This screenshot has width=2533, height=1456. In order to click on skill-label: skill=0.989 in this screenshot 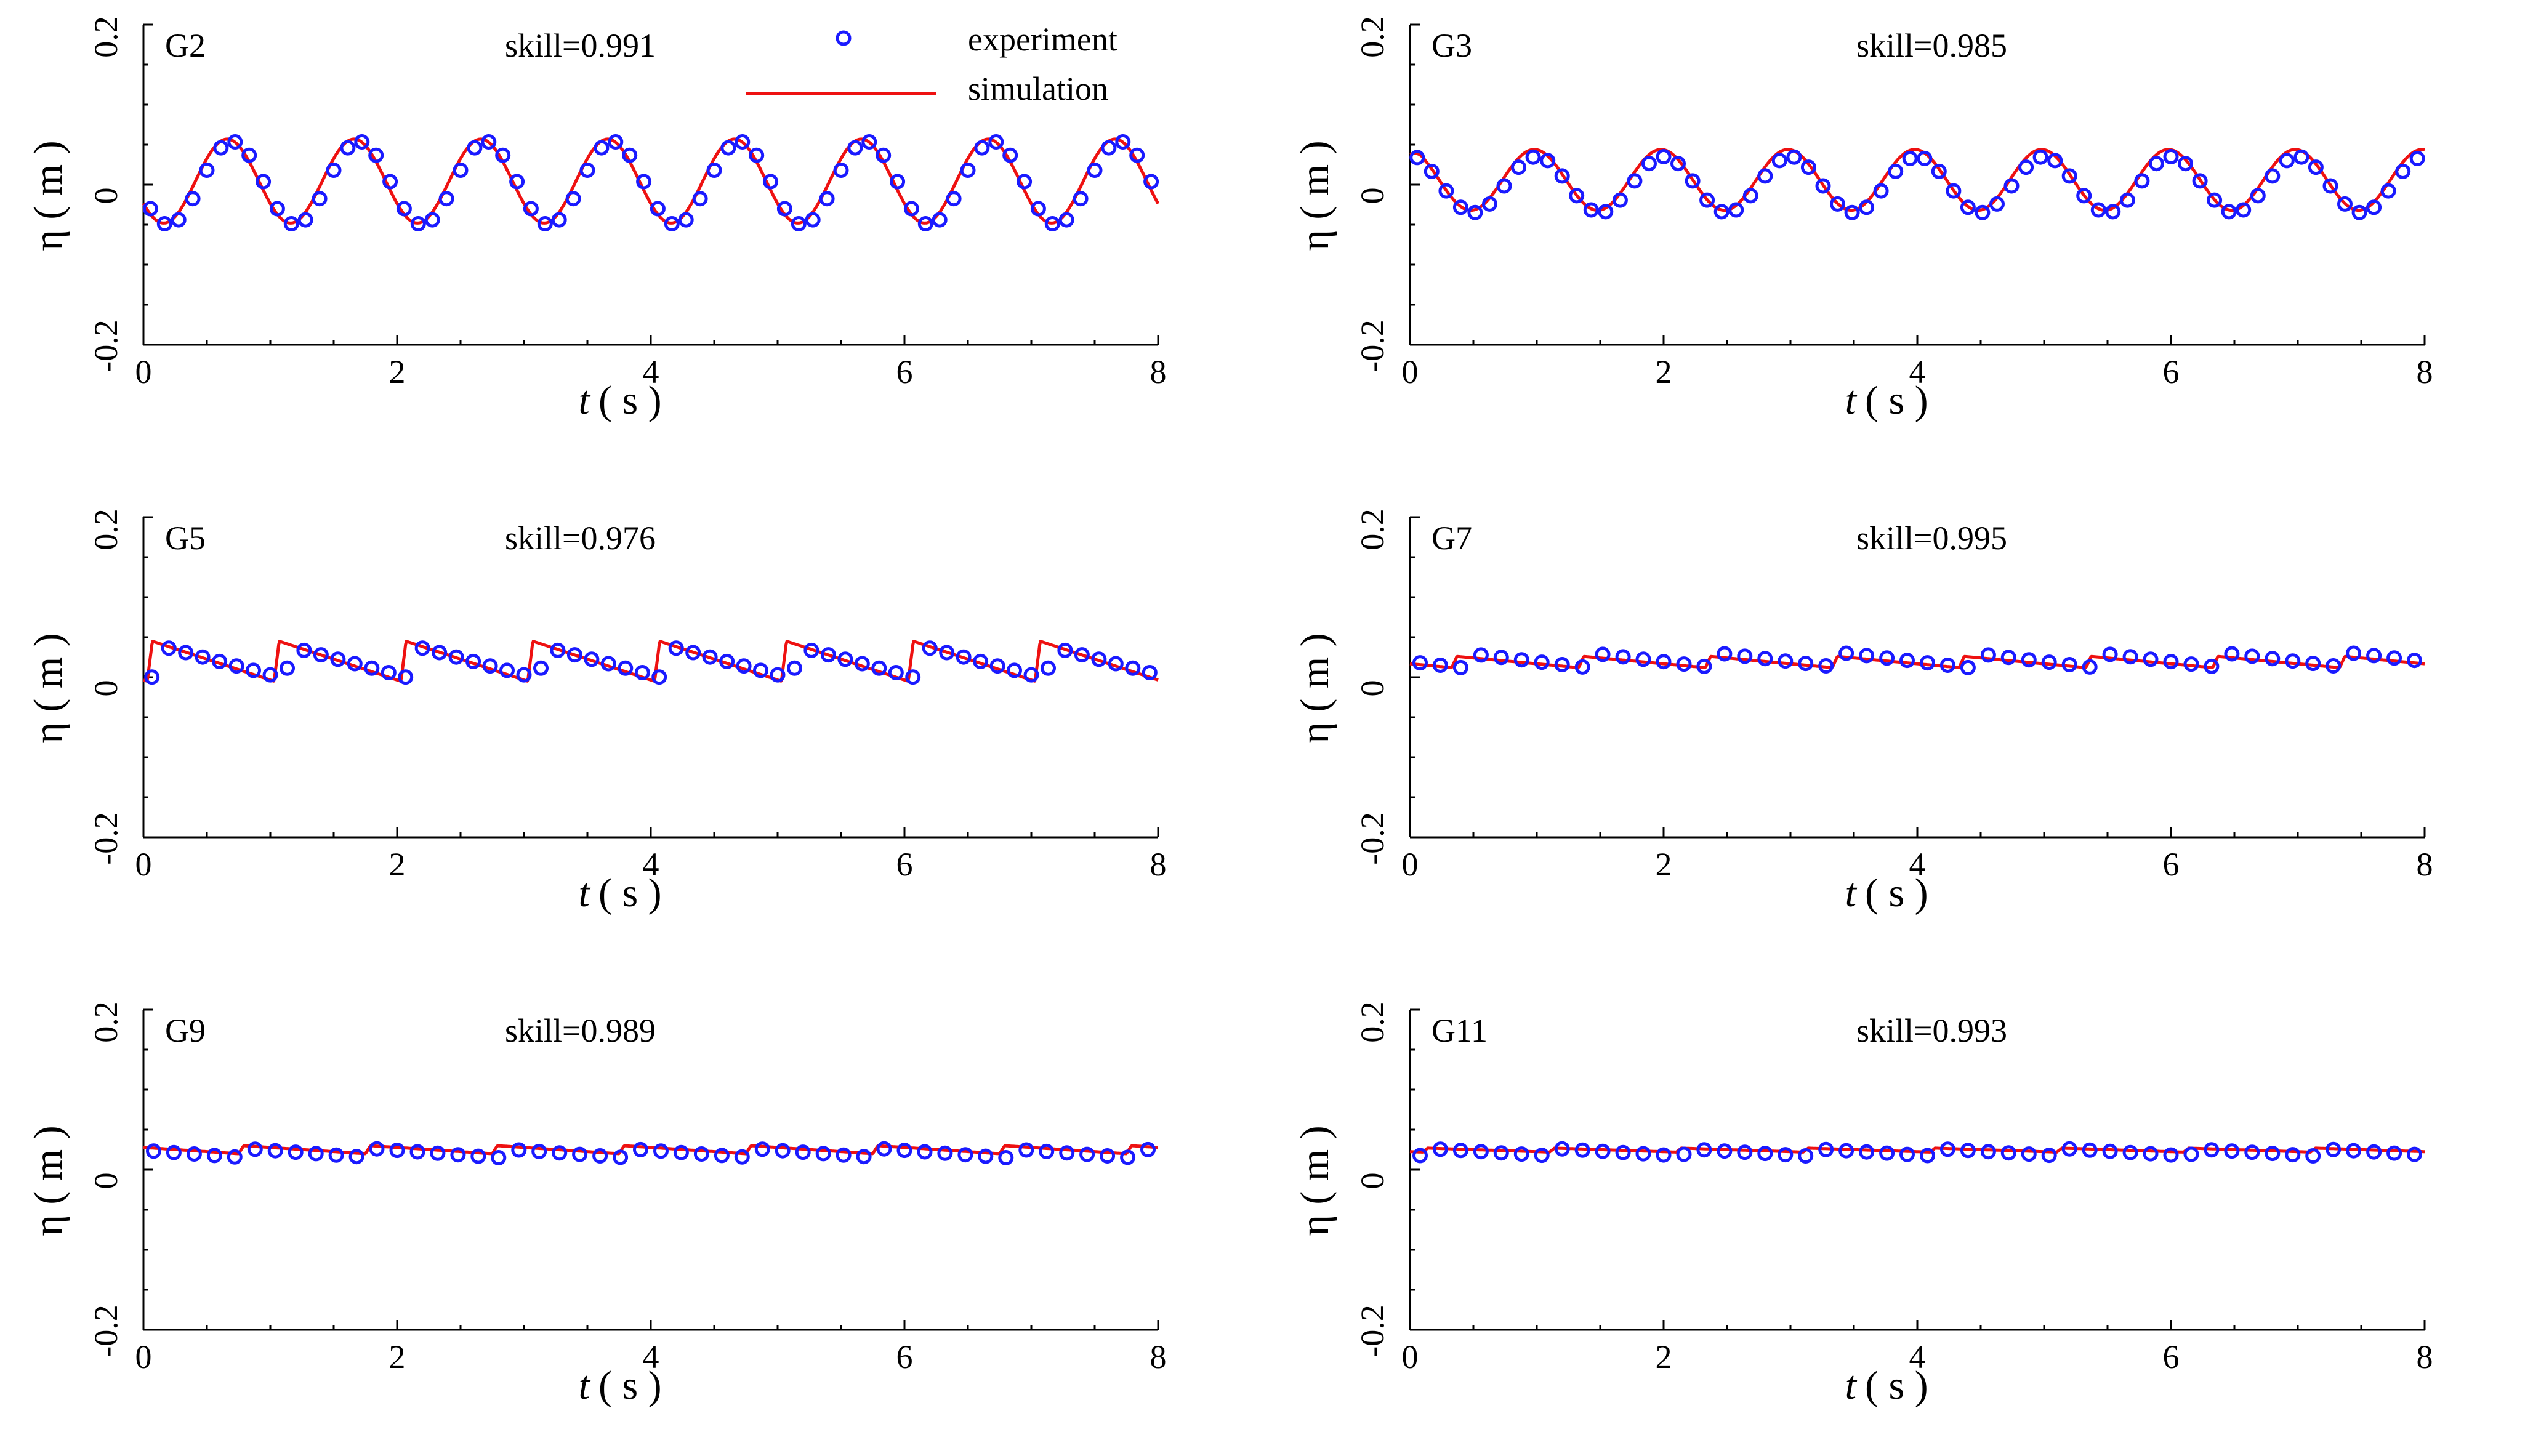, I will do `click(580, 1030)`.